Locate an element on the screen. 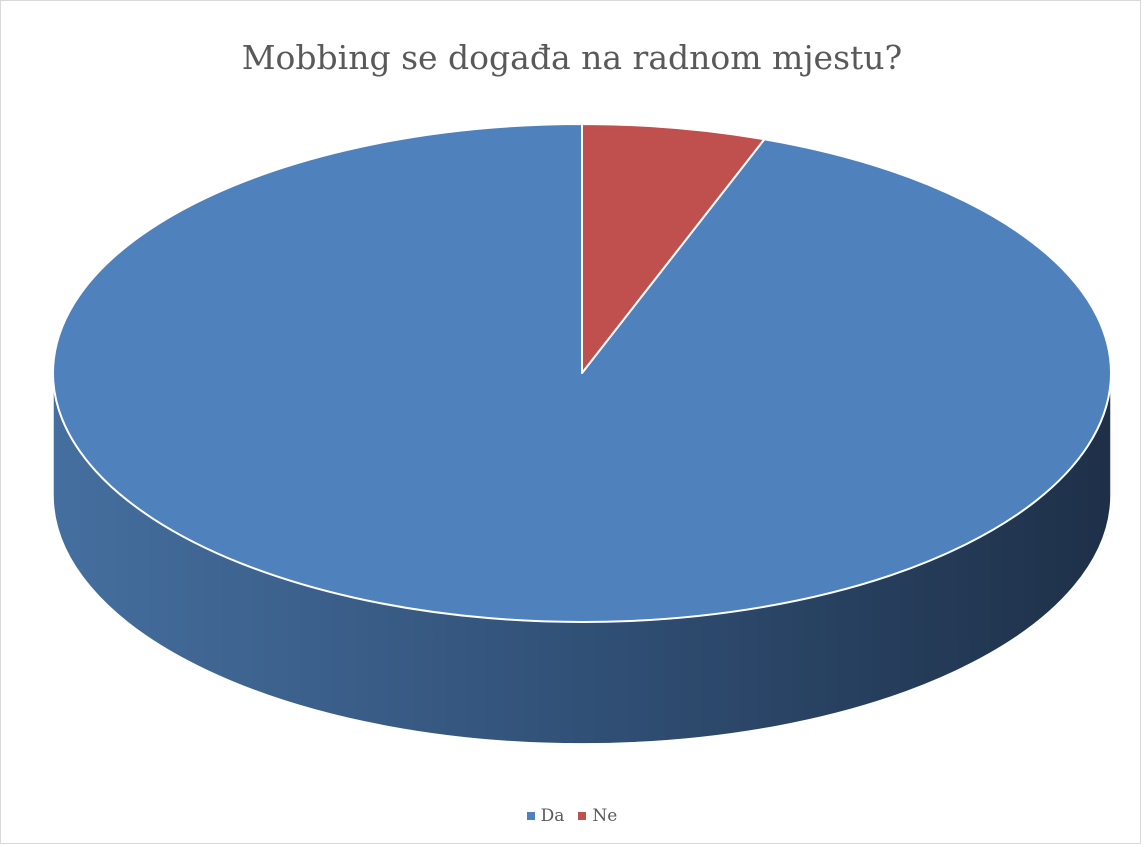  legend-swatch-ne is located at coordinates (582, 816).